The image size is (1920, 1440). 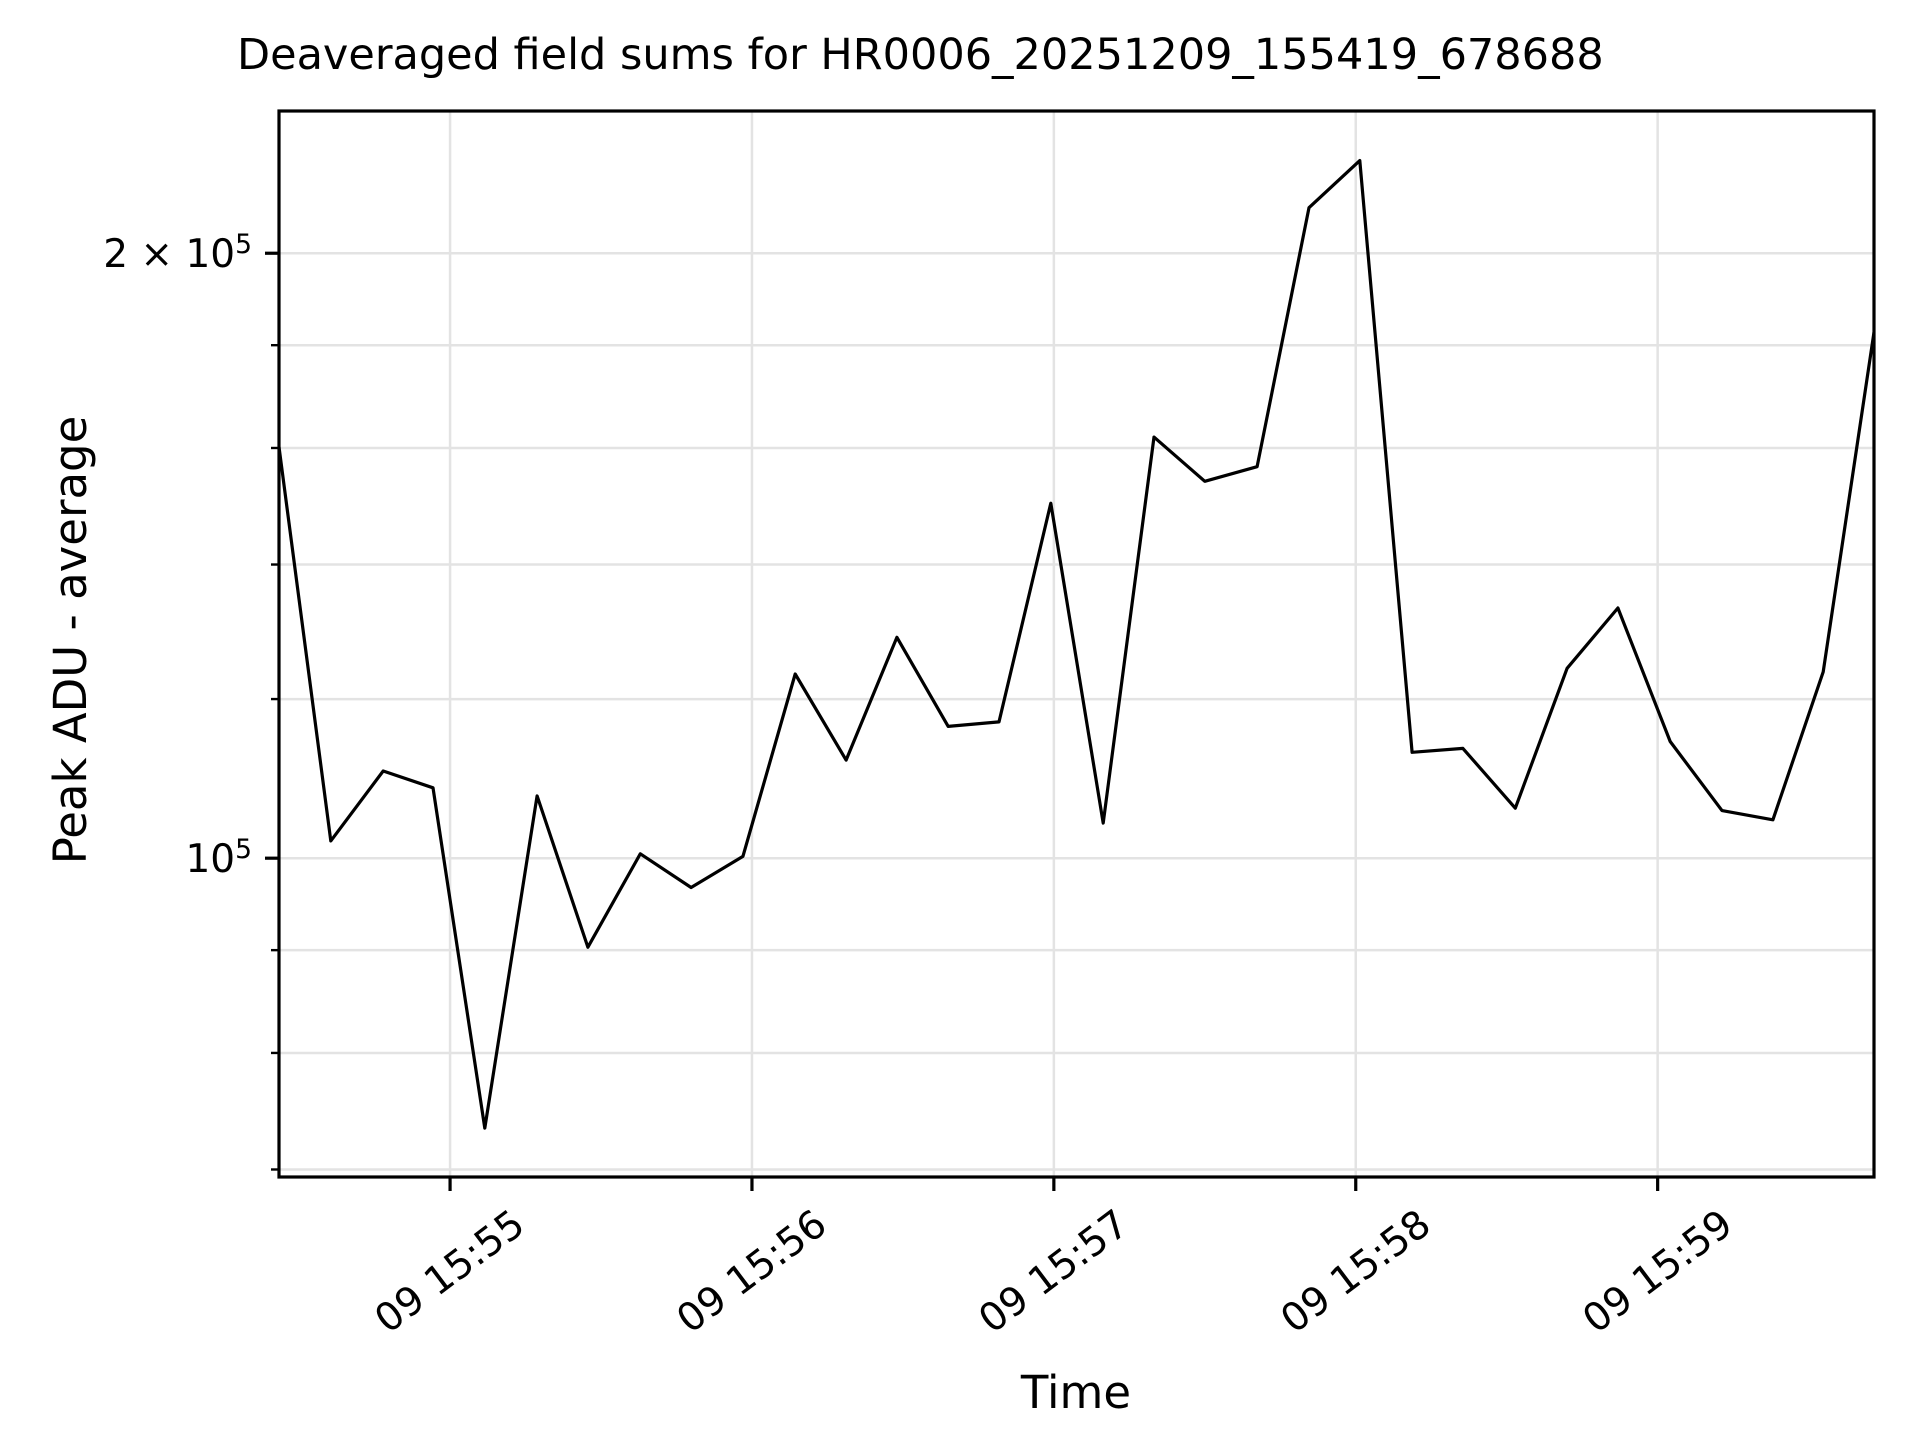 What do you see at coordinates (169, 255) in the screenshot?
I see `y-tick-label-base: 2 × 10` at bounding box center [169, 255].